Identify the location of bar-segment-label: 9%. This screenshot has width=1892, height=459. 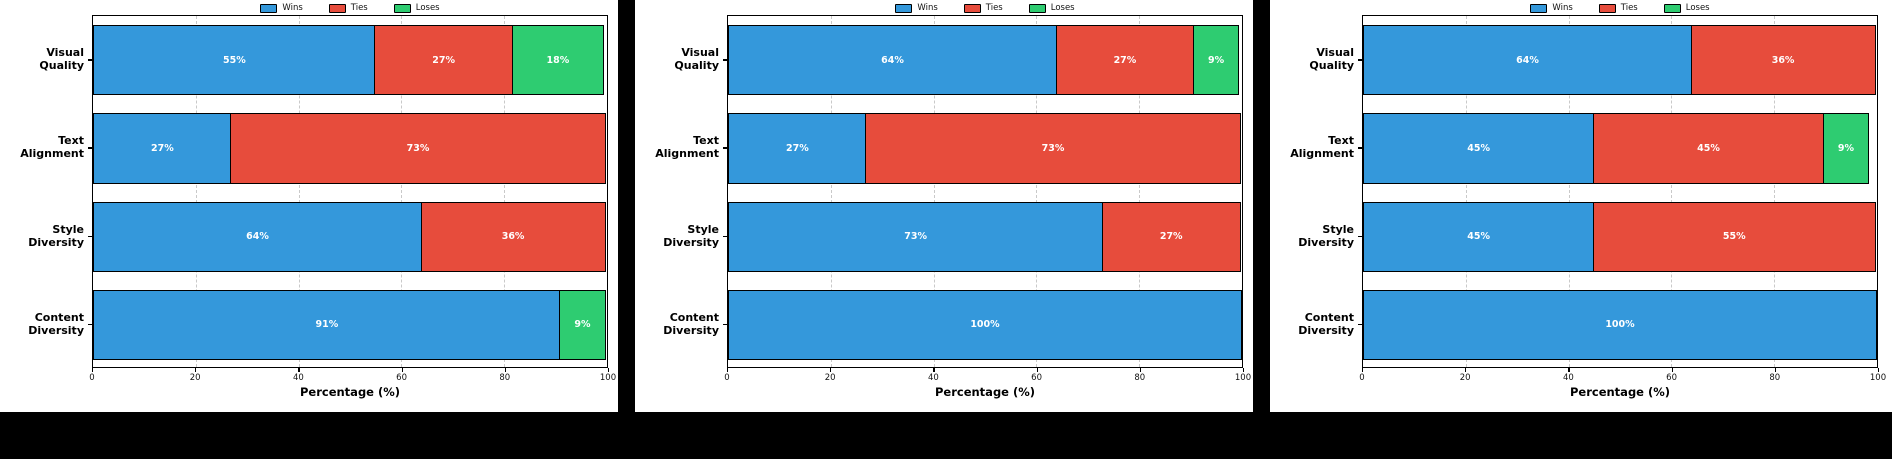
(582, 325).